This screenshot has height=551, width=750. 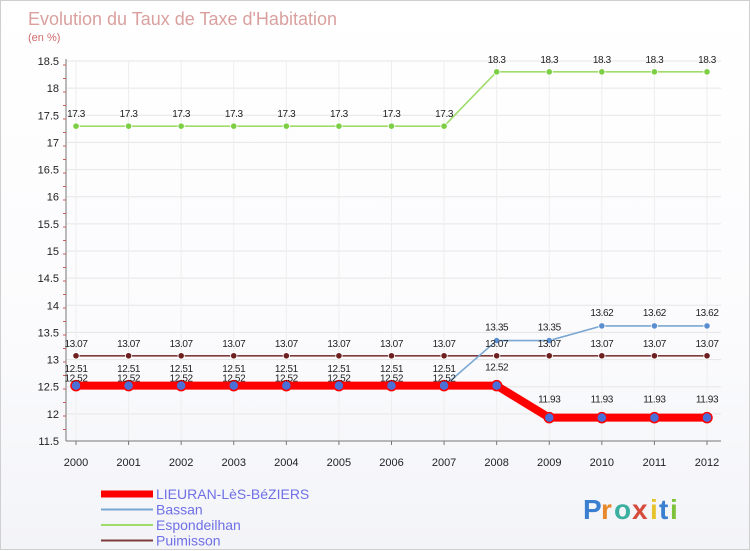 I want to click on x-tick-label: 2011, so click(x=655, y=463).